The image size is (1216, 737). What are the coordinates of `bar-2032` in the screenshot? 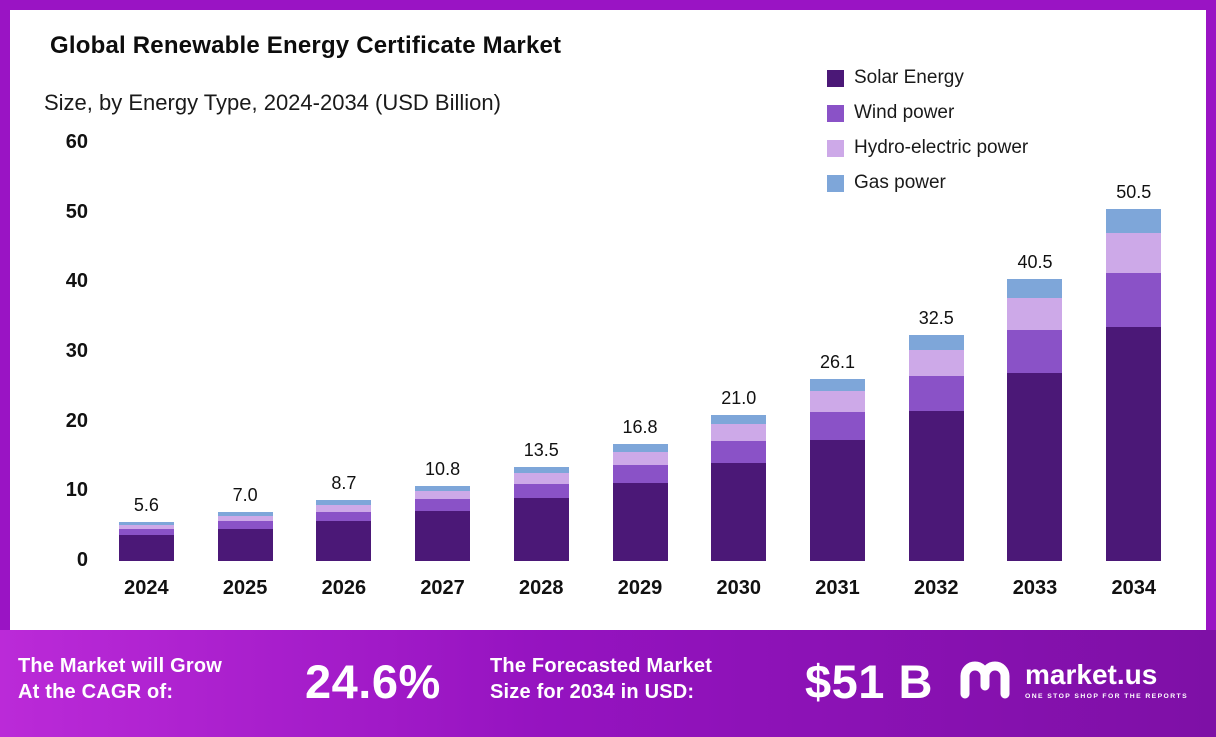 It's located at (936, 447).